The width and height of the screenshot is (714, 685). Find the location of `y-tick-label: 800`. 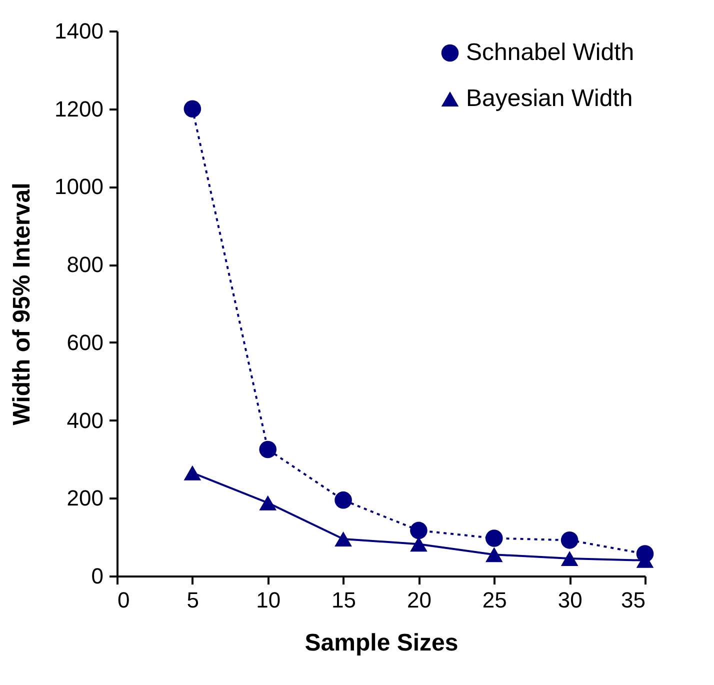

y-tick-label: 800 is located at coordinates (85, 265).